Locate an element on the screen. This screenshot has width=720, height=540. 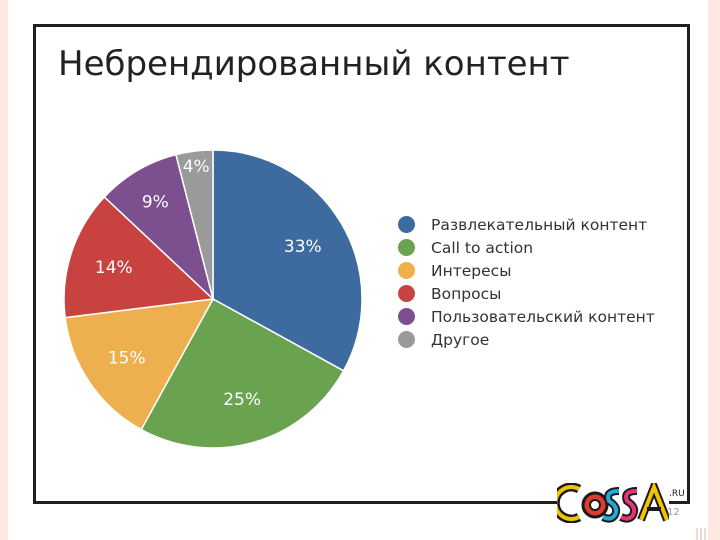
legend-label: Развлекательный контент is located at coordinates (539, 224).